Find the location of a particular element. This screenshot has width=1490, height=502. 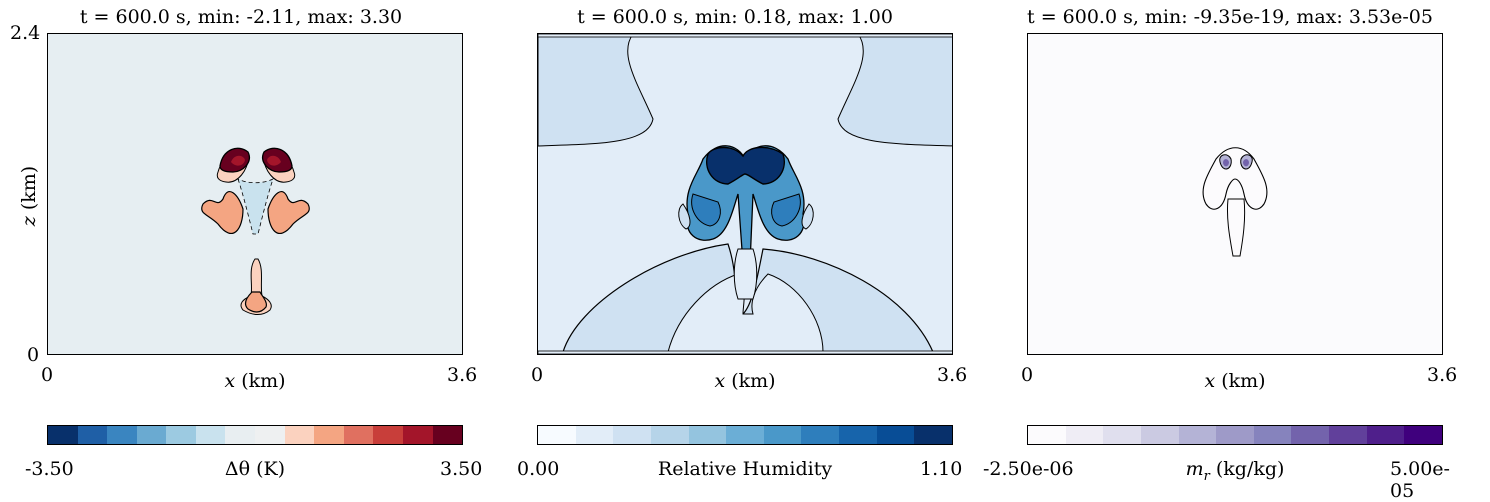

colorbar-temperature is located at coordinates (255, 435).